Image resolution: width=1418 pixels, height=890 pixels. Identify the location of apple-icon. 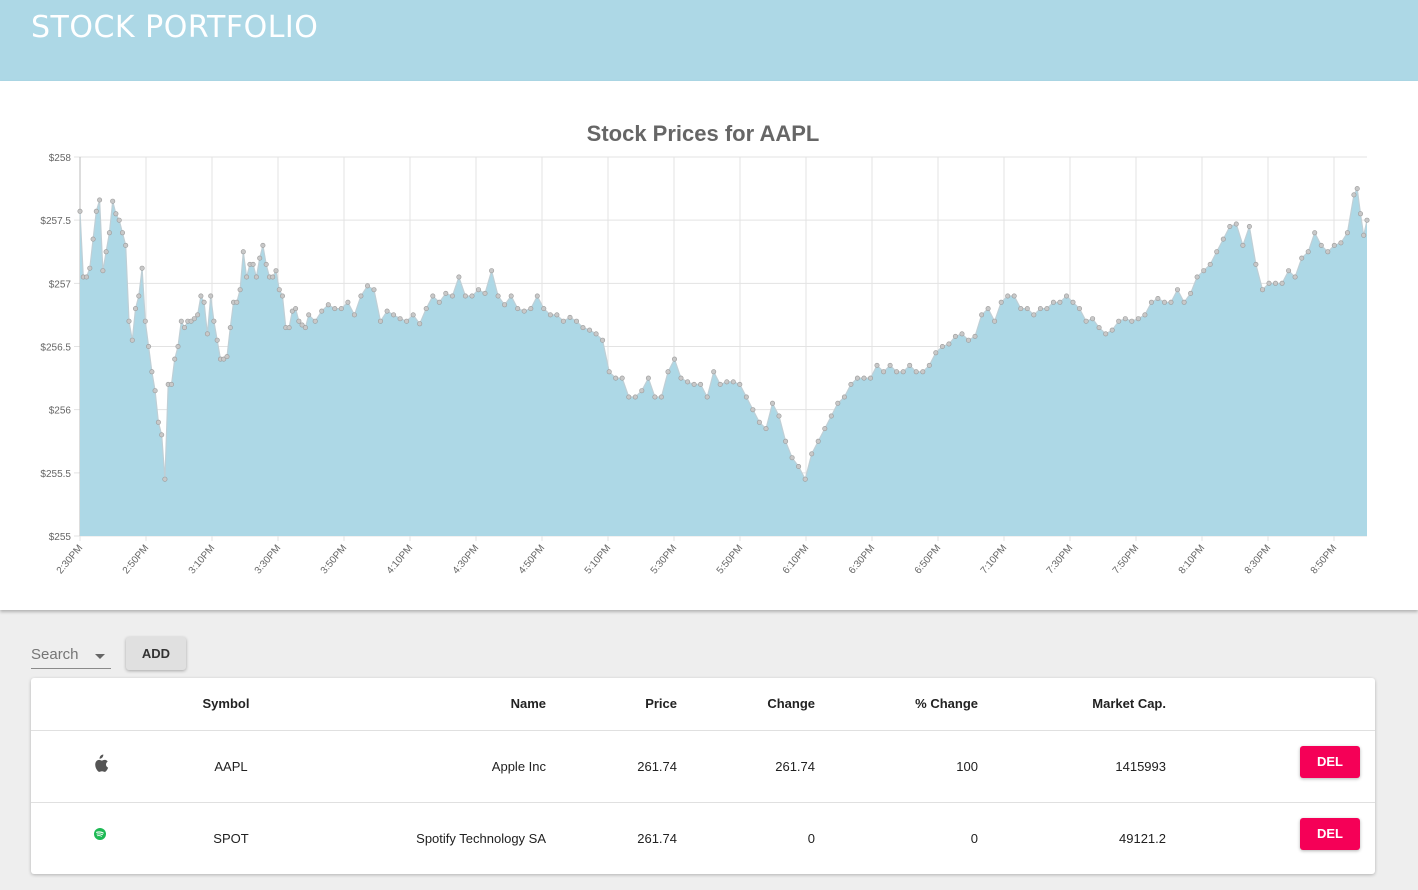
(102, 763).